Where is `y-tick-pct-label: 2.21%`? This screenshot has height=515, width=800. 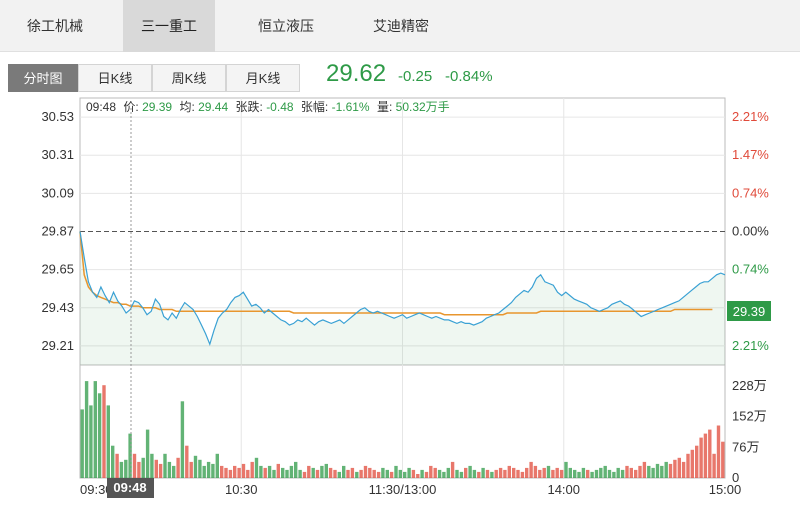 y-tick-pct-label: 2.21% is located at coordinates (750, 345).